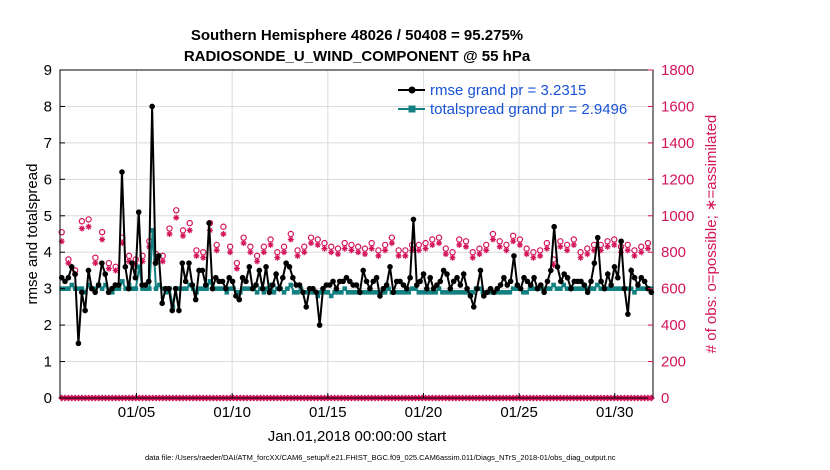  Describe the element at coordinates (48, 252) in the screenshot. I see `y-tick-label-left: 4` at that location.